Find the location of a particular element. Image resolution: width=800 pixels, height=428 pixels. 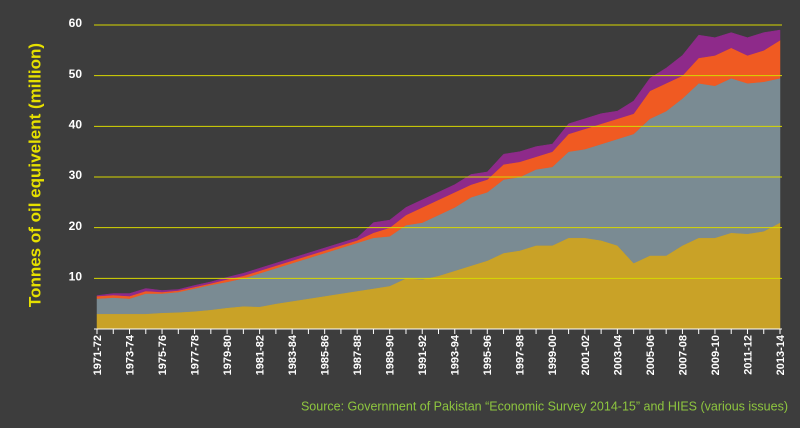

x-tick-label: 2001-02 is located at coordinates (586, 355).